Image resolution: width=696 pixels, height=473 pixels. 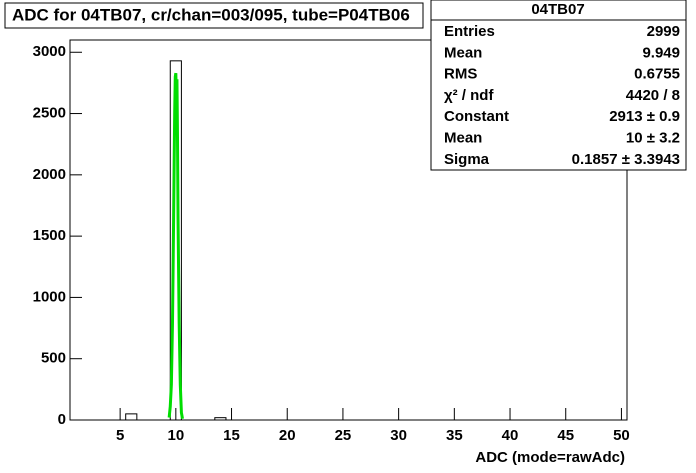 I want to click on x-tick-label: 25, so click(x=343, y=435).